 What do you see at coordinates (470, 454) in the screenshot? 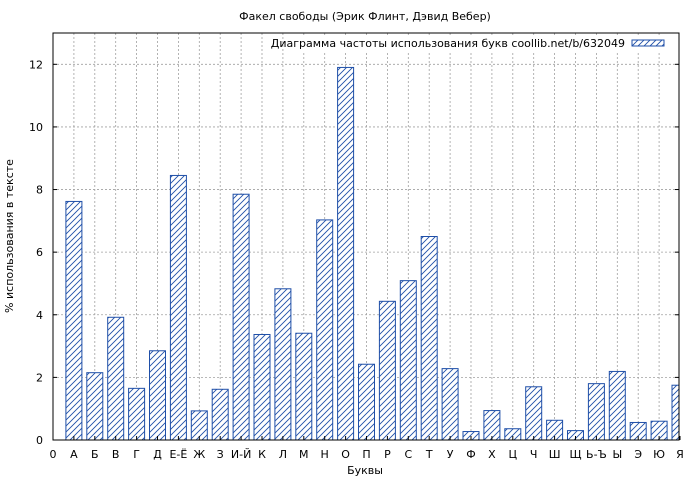
I see `x-tick-label: Ф` at bounding box center [470, 454].